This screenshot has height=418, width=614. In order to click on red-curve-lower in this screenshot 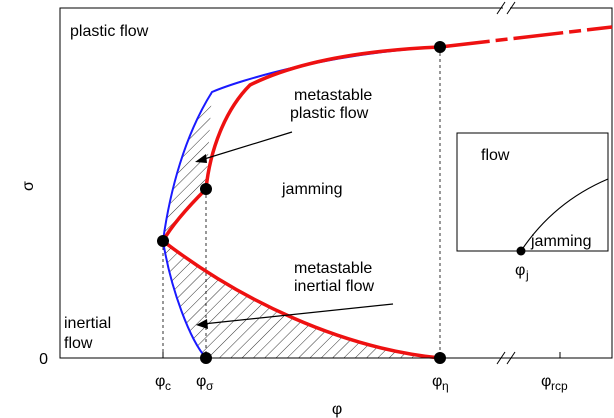, I will do `click(301, 299)`.